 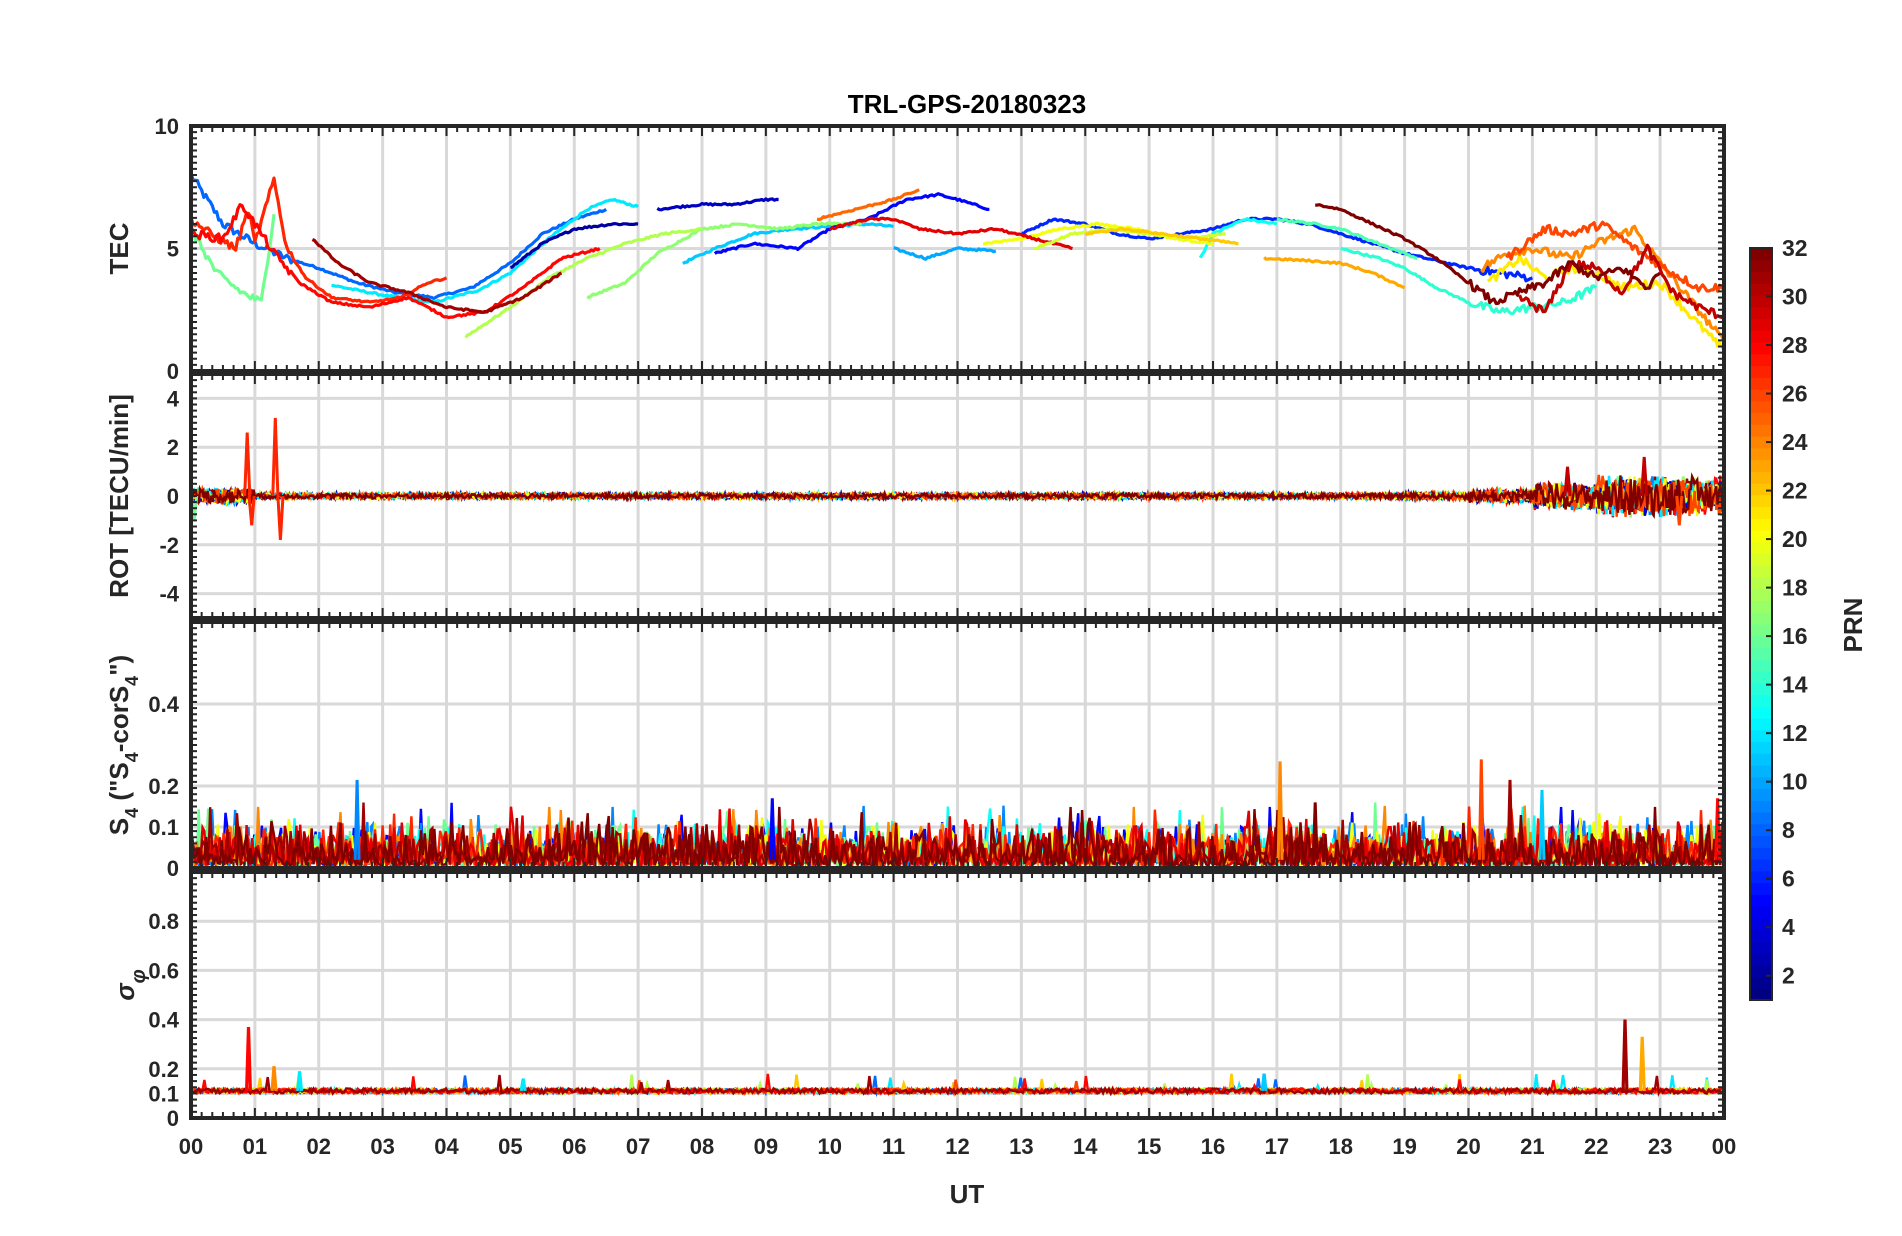 What do you see at coordinates (1795, 345) in the screenshot?
I see `colorbar-tick-label: 28` at bounding box center [1795, 345].